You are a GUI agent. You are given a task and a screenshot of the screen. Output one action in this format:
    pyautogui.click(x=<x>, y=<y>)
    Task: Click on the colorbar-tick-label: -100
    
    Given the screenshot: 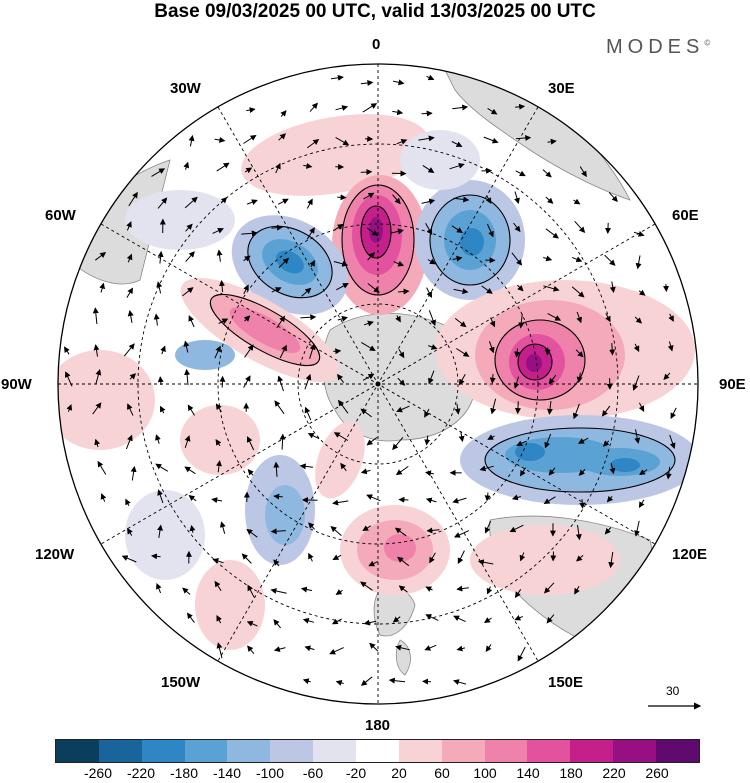 What is the action you would take?
    pyautogui.click(x=270, y=773)
    